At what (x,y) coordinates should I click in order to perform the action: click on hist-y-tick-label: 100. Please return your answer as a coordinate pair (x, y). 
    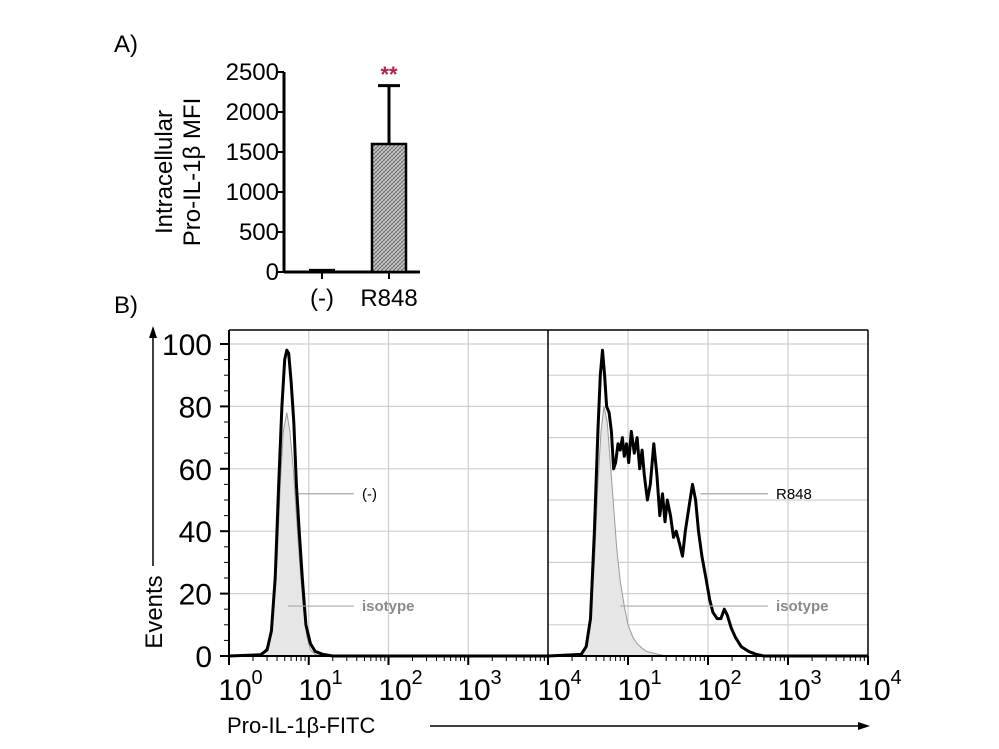
    Looking at the image, I should click on (187, 345).